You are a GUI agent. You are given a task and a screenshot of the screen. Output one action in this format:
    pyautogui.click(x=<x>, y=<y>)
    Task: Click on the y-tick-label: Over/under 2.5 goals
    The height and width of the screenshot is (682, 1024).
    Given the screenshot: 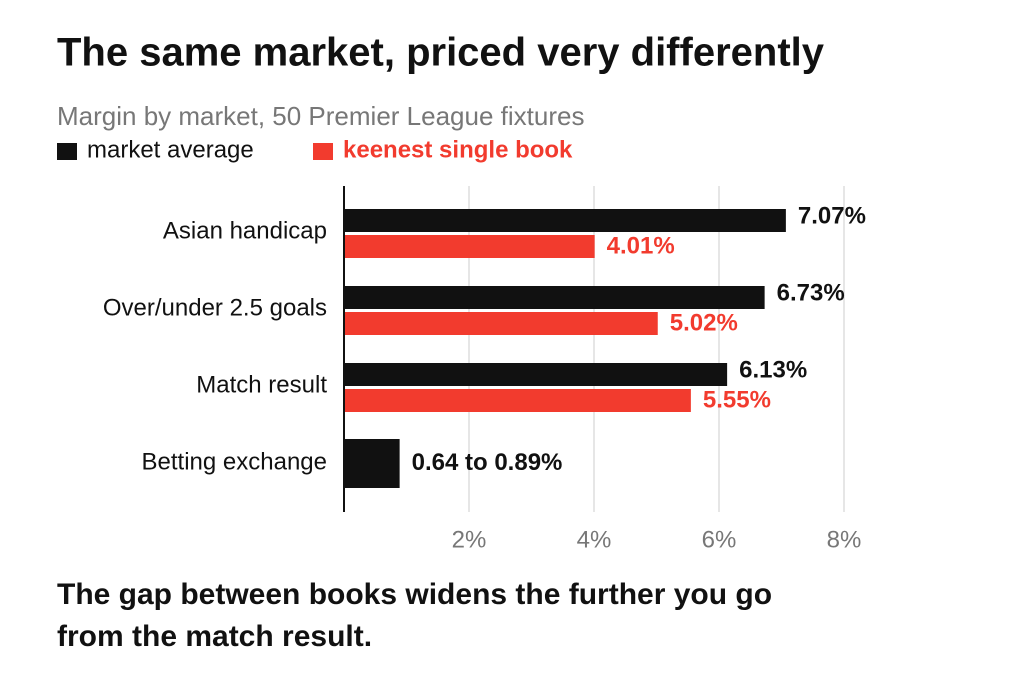 What is the action you would take?
    pyautogui.click(x=215, y=307)
    